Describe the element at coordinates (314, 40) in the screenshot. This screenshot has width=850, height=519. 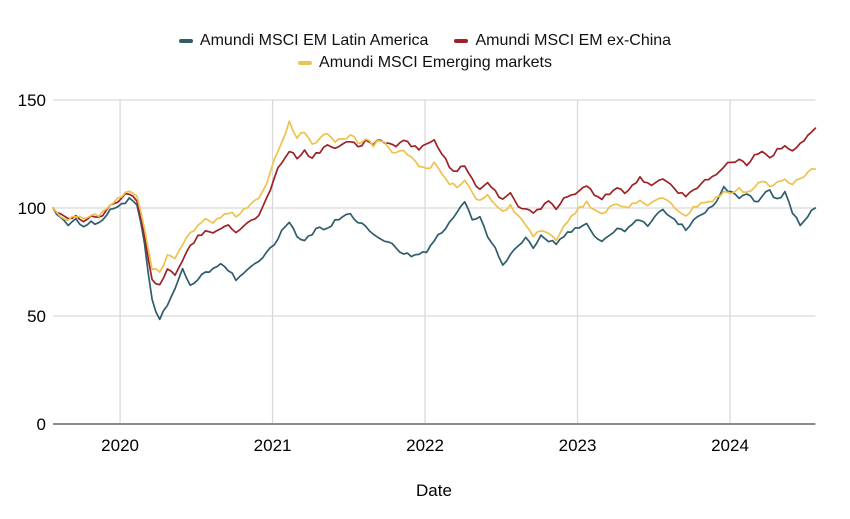
I see `legend-label: Amundi MSCI EM Latin America` at that location.